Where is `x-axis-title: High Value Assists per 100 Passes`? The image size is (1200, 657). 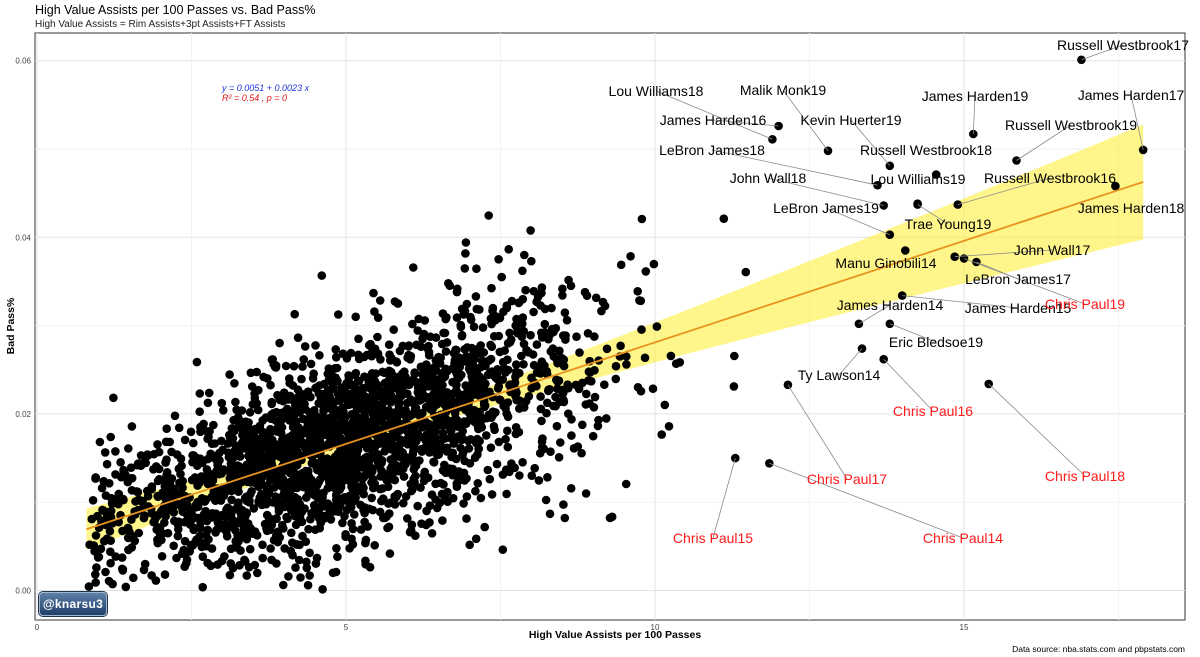 x-axis-title: High Value Assists per 100 Passes is located at coordinates (615, 635).